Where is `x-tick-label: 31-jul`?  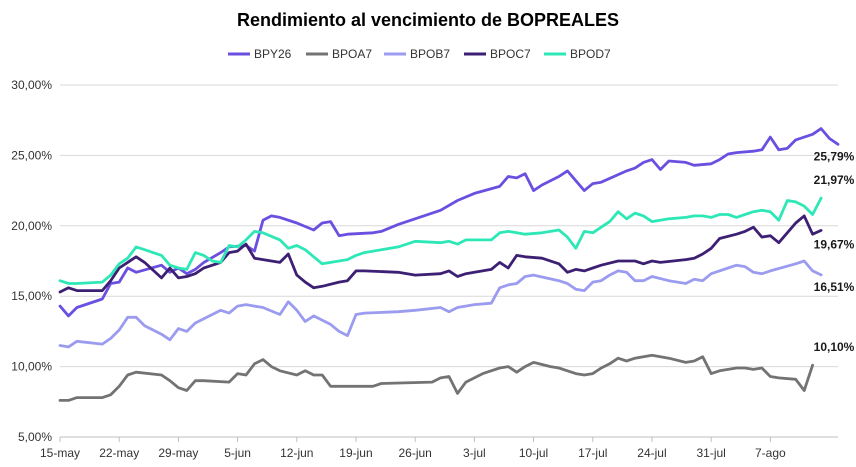
x-tick-label: 31-jul is located at coordinates (710, 453).